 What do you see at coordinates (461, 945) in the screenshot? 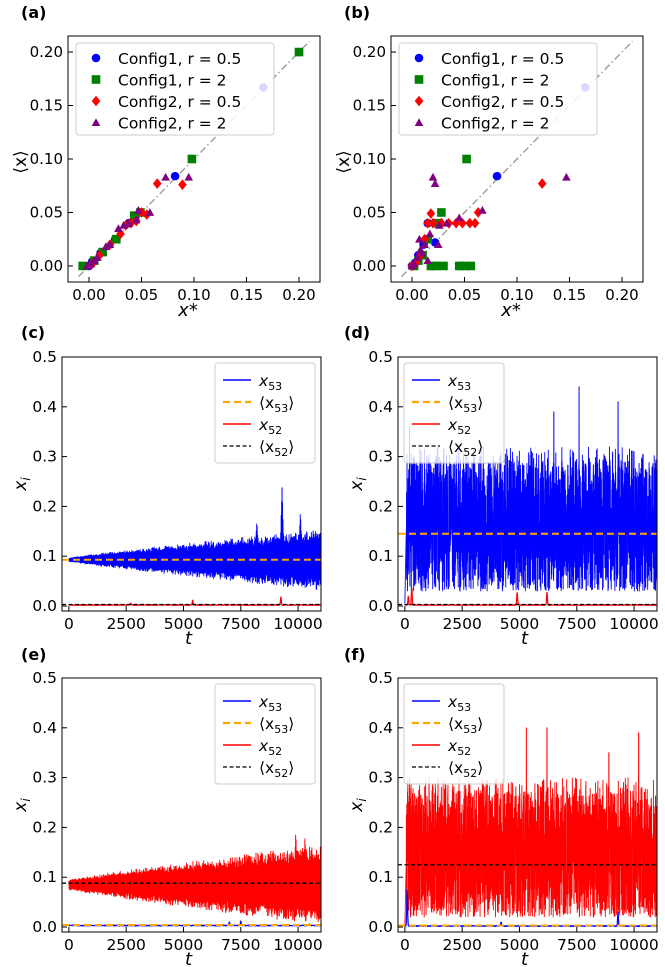
I see `x-tick-label: 2500` at bounding box center [461, 945].